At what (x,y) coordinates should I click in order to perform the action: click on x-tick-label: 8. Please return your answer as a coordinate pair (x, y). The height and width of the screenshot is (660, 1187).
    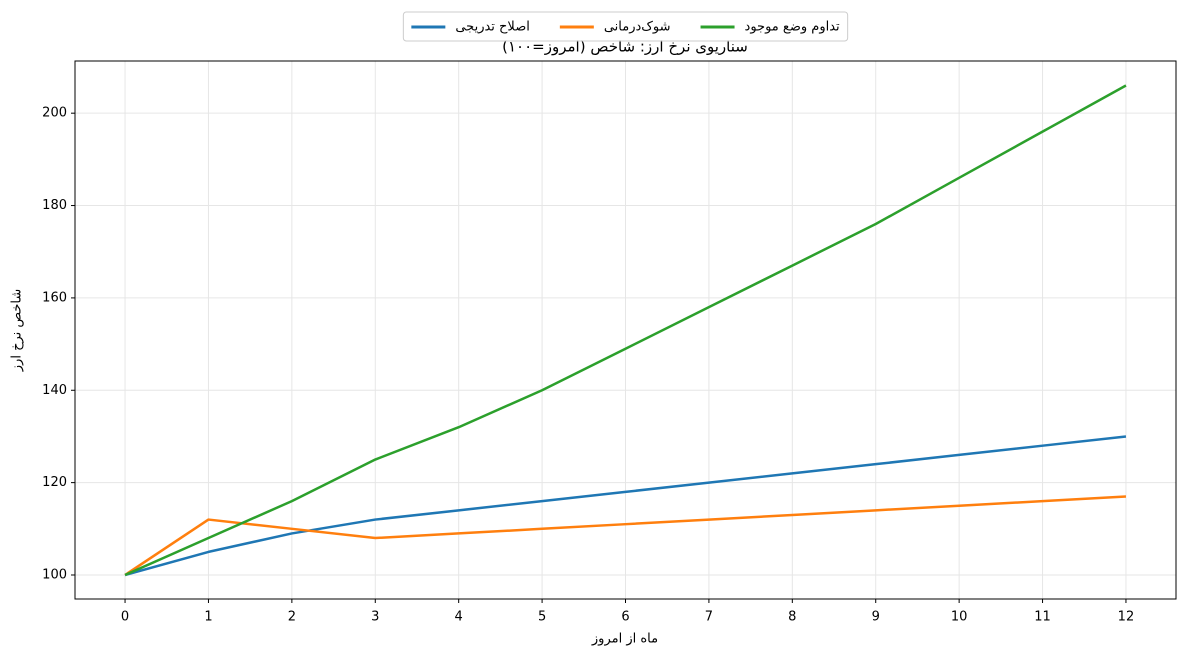
    Looking at the image, I should click on (792, 617).